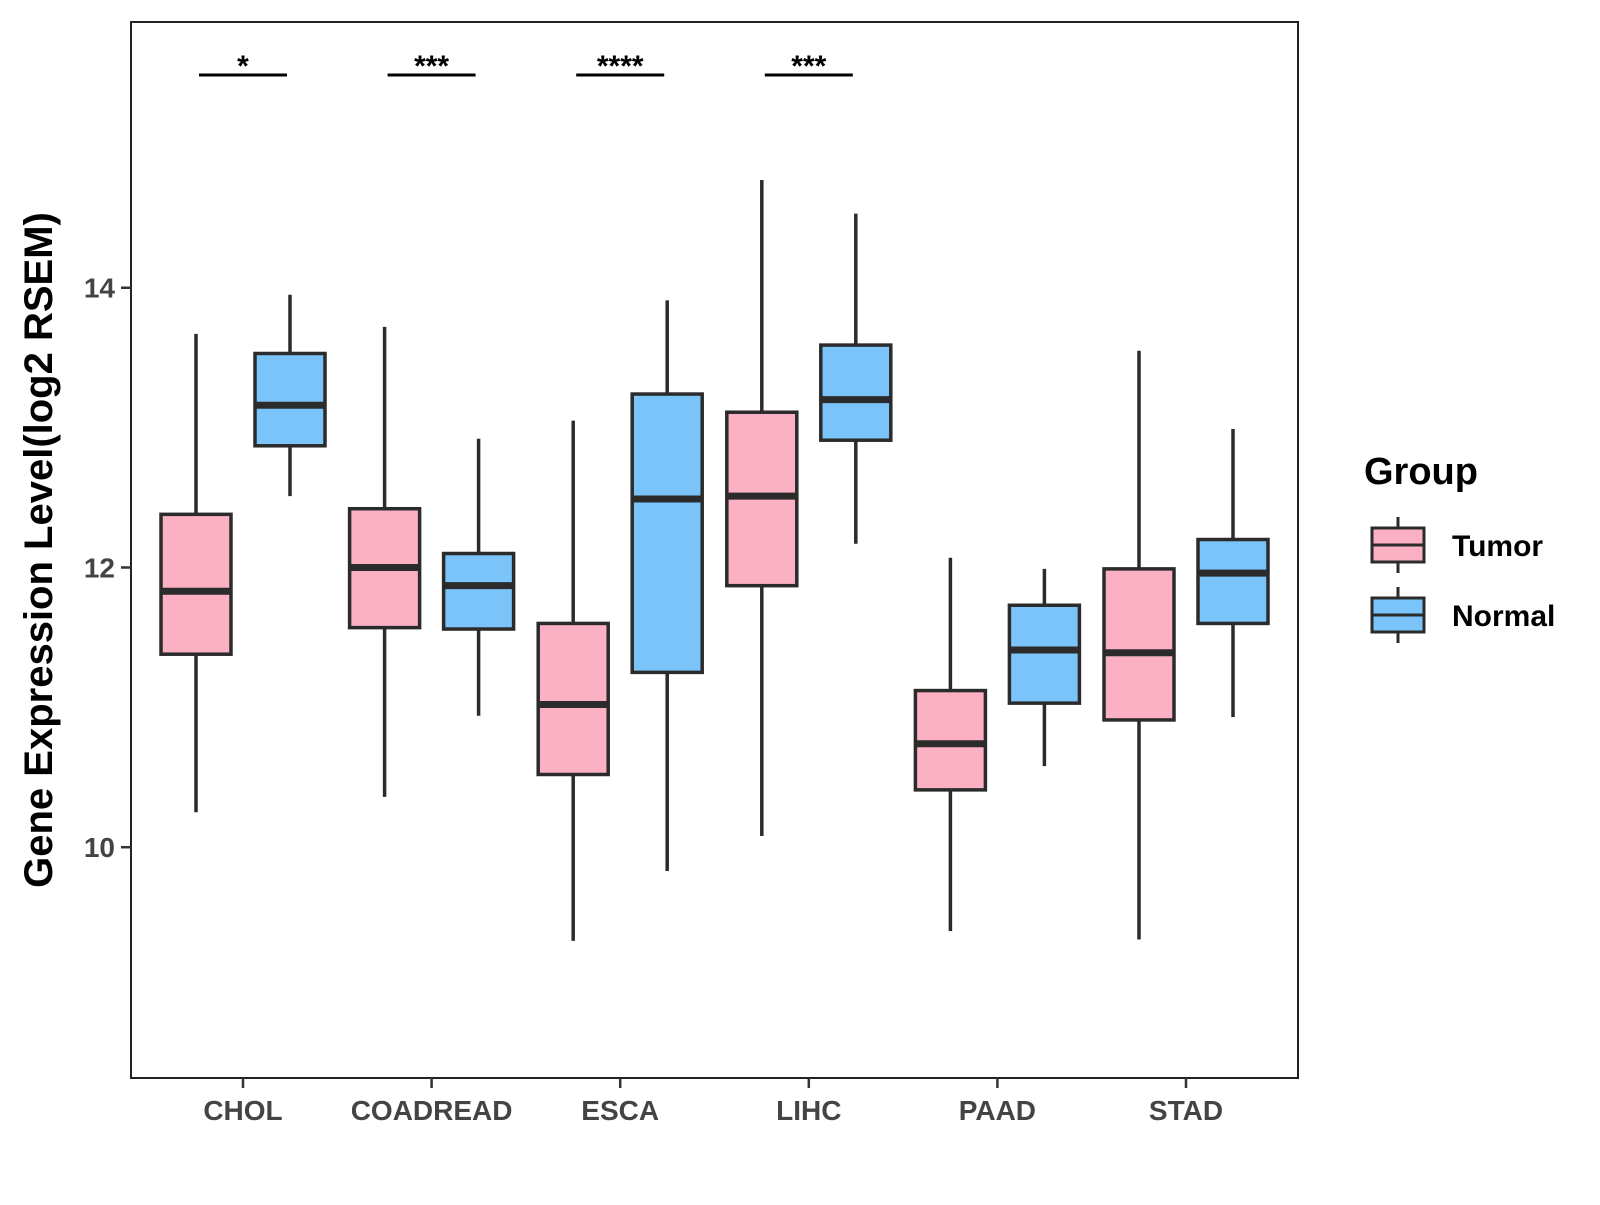  Describe the element at coordinates (1186, 1110) in the screenshot. I see `x-tick-label: STAD` at that location.